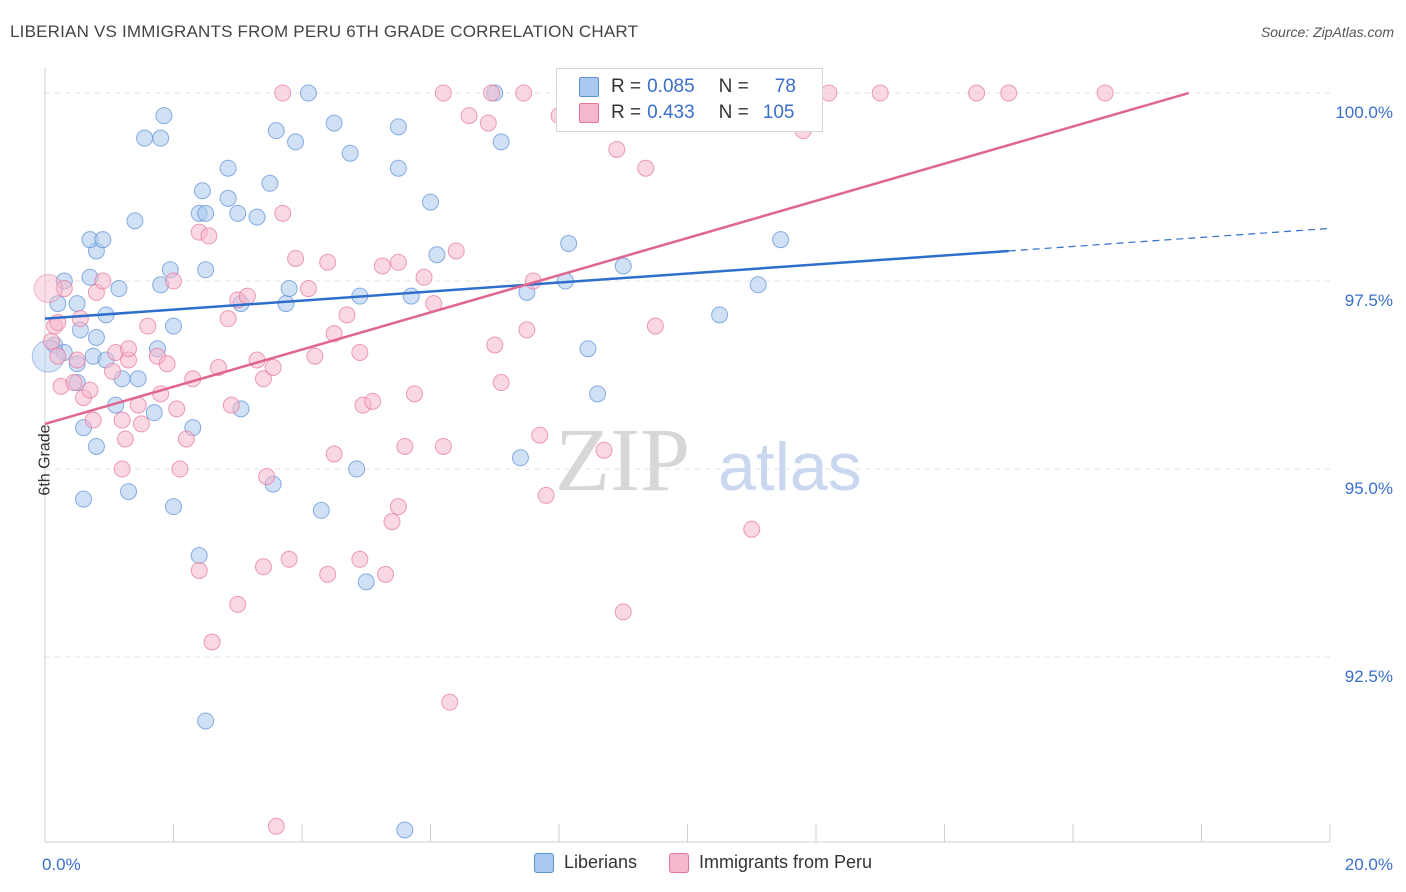 This screenshot has height=892, width=1406. What do you see at coordinates (585, 862) in the screenshot?
I see `legend-item-liberians: Liberians` at bounding box center [585, 862].